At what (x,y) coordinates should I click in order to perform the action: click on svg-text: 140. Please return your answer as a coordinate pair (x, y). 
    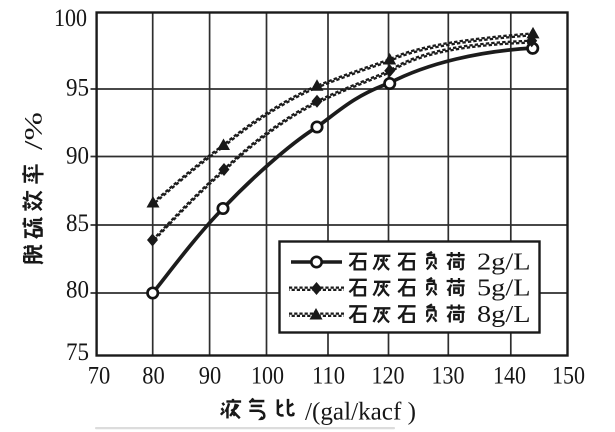
    Looking at the image, I should click on (509, 376).